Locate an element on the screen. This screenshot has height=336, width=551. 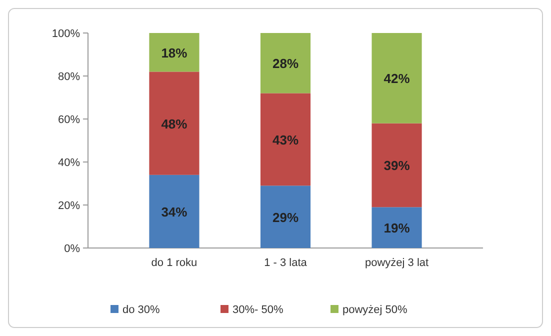
data-label: 48% is located at coordinates (174, 124).